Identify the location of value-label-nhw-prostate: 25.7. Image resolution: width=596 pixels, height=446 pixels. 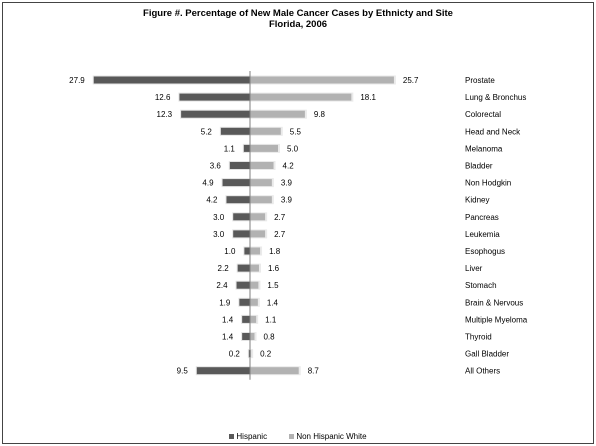
(411, 80).